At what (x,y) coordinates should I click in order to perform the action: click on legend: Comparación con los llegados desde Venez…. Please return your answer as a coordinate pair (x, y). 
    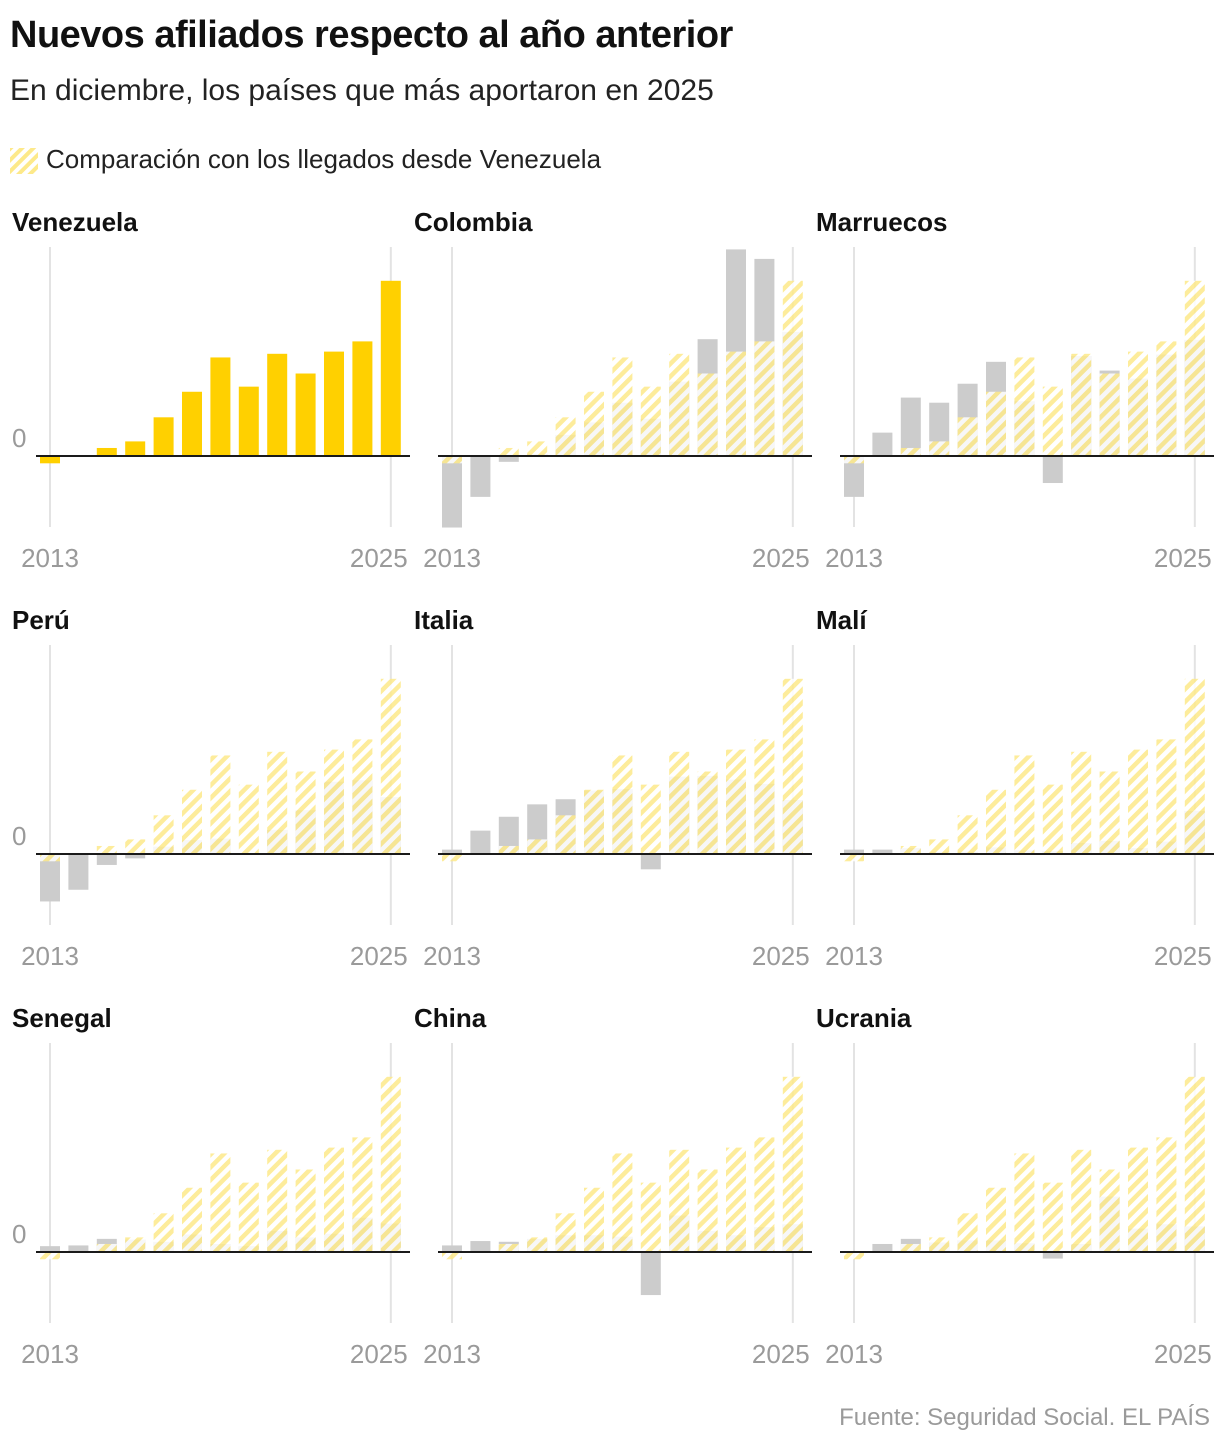
    Looking at the image, I should click on (305, 159).